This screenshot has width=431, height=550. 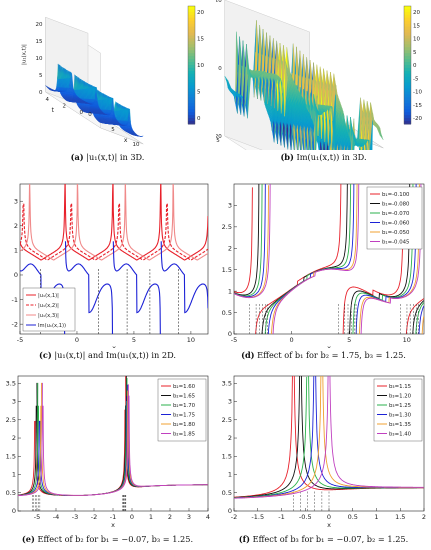 I want to click on x-tick-label: -5, so click(x=20, y=340).